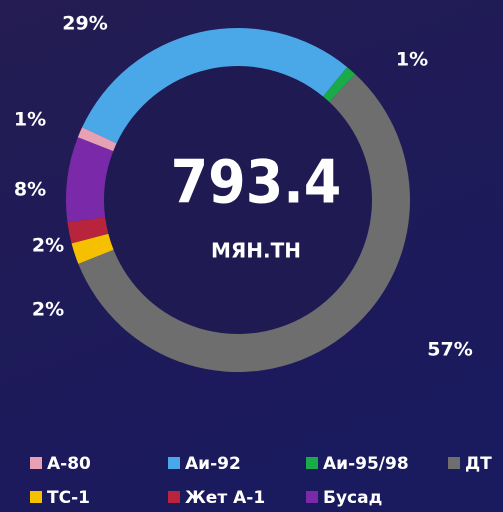 The width and height of the screenshot is (503, 512). I want to click on center-value: 793.4, so click(256, 183).